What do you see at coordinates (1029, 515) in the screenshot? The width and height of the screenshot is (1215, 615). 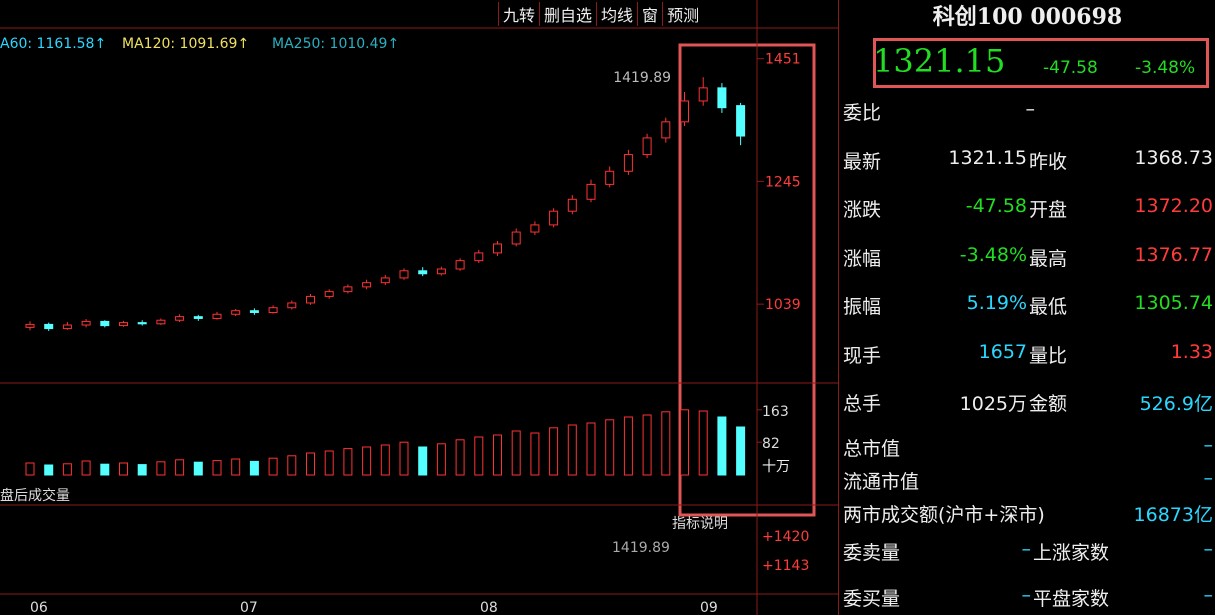 I see `quote-row: 两市成交额(沪市+深市) 16873亿` at bounding box center [1029, 515].